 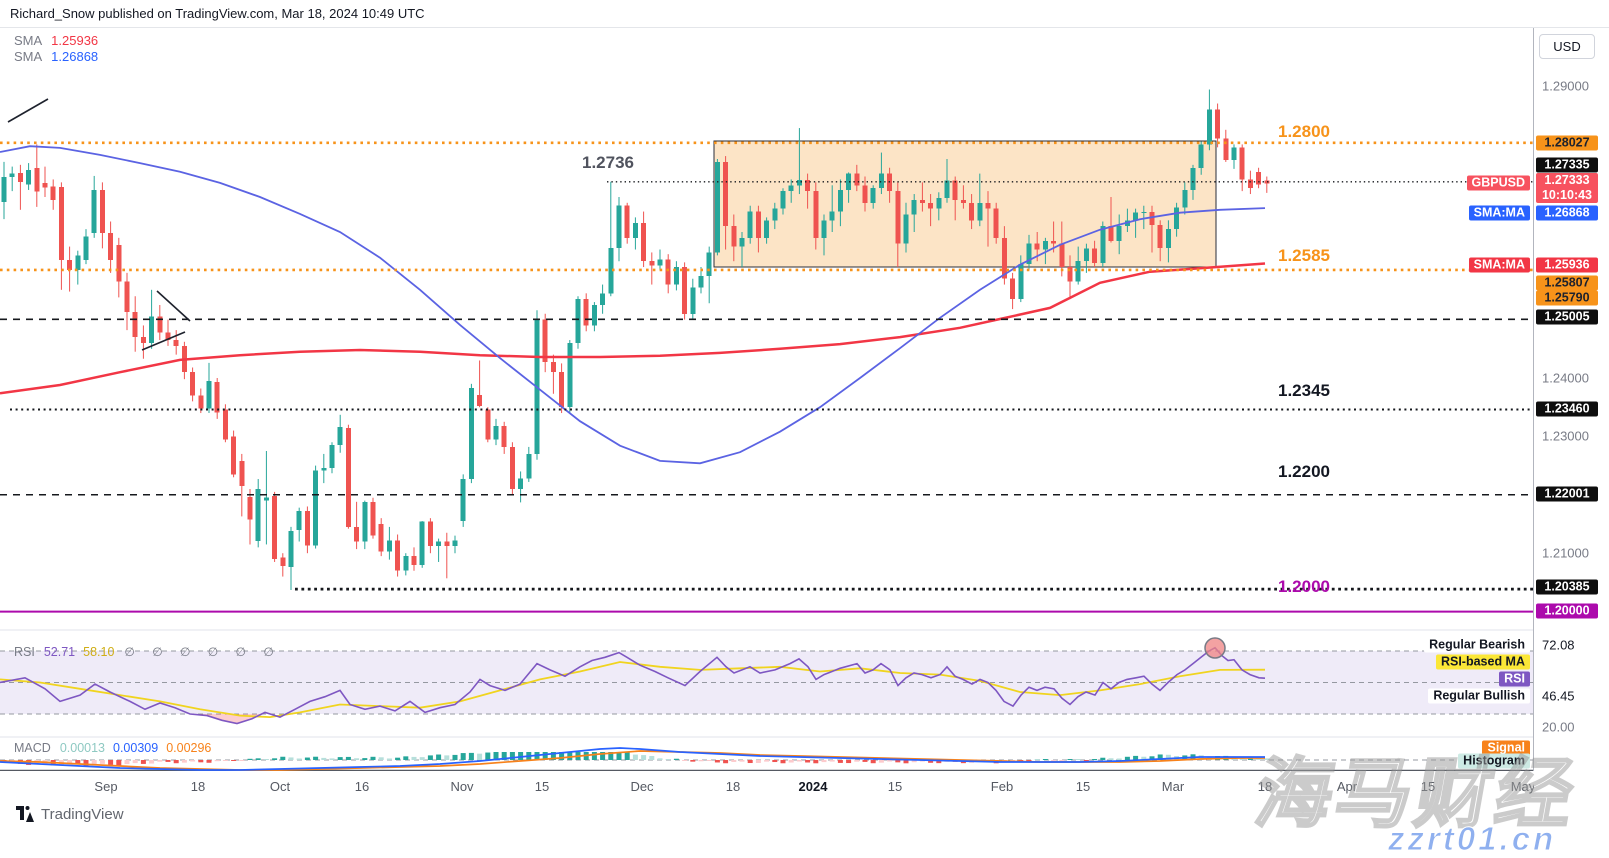 I want to click on sma-legend-row-2: SMA 1.26868, so click(x=56, y=57).